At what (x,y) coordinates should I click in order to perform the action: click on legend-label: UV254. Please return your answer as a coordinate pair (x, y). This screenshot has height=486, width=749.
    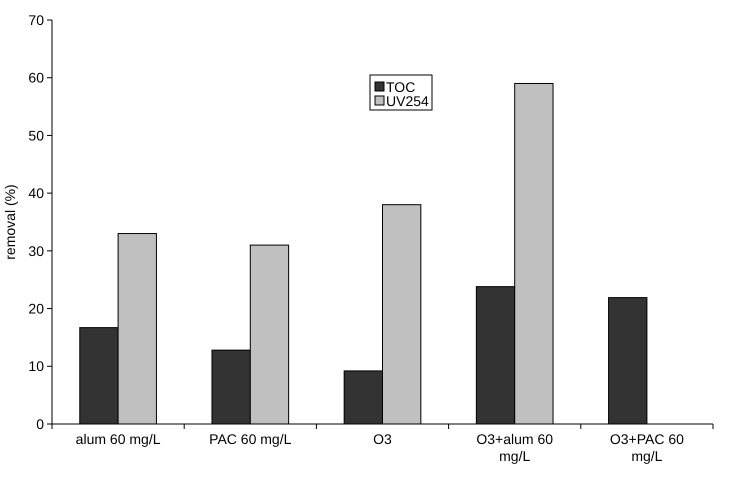
    Looking at the image, I should click on (408, 100).